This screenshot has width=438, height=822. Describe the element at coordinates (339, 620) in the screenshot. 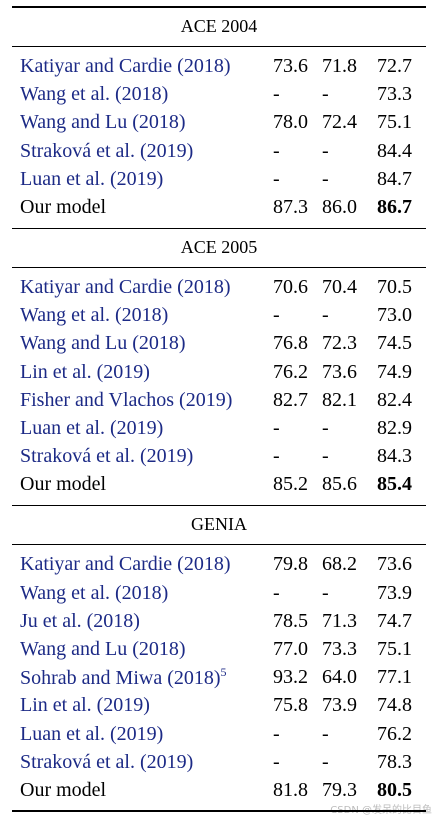

I see `score: 71.3` at that location.